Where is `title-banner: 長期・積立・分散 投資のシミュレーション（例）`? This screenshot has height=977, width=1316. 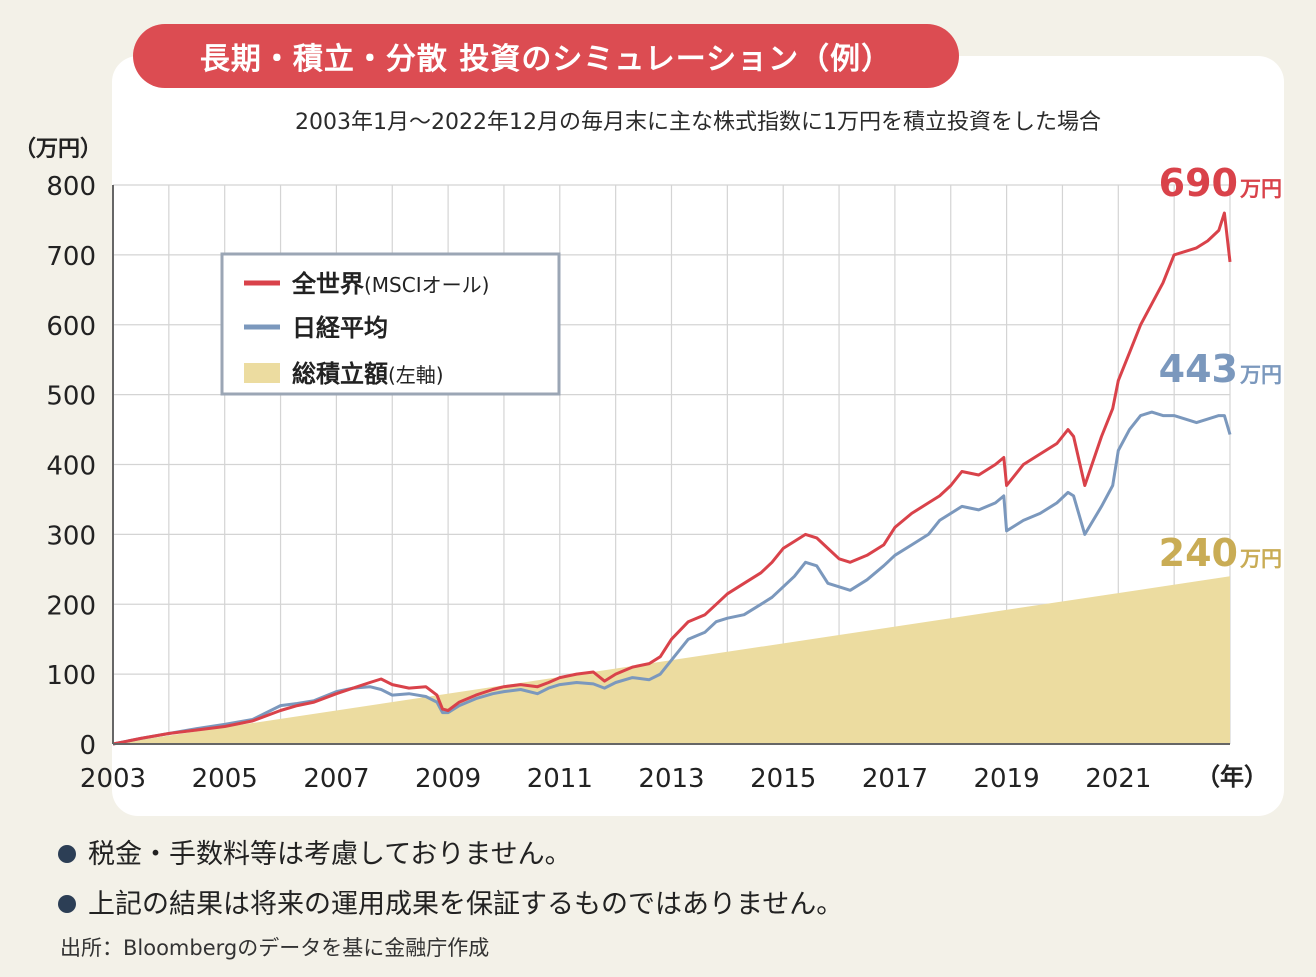
title-banner: 長期・積立・分散 投資のシミュレーション（例） is located at coordinates (546, 56).